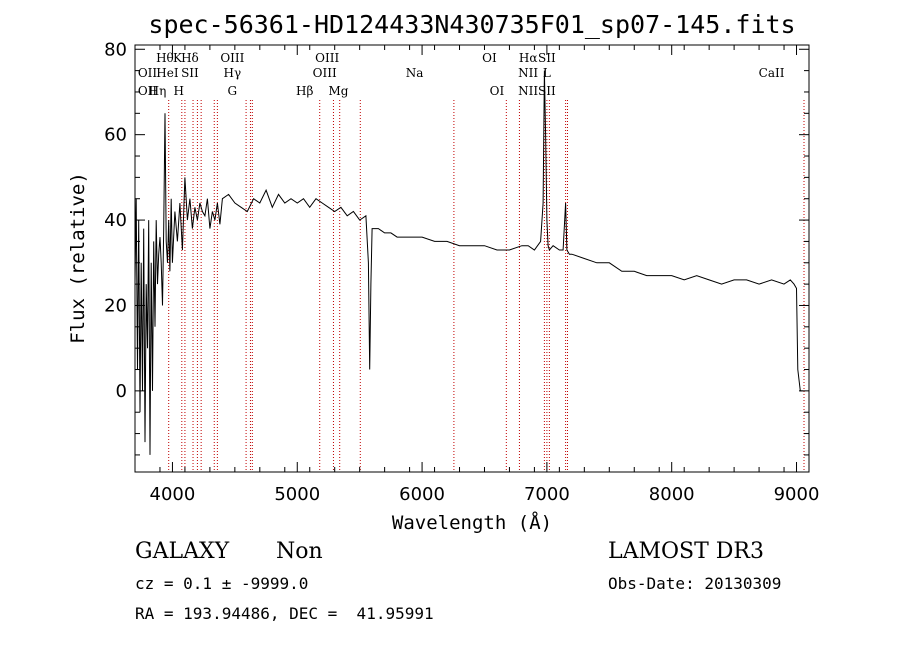  Describe the element at coordinates (115, 49) in the screenshot. I see `y-tick-label-4: 80` at that location.